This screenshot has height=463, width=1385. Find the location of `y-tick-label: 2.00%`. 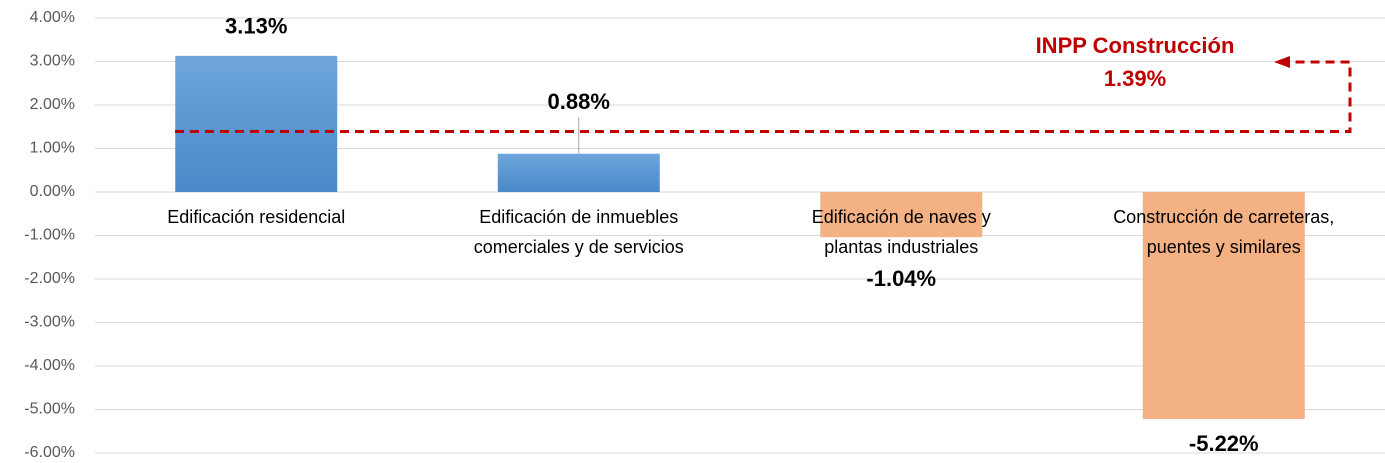

y-tick-label: 2.00% is located at coordinates (52, 104).